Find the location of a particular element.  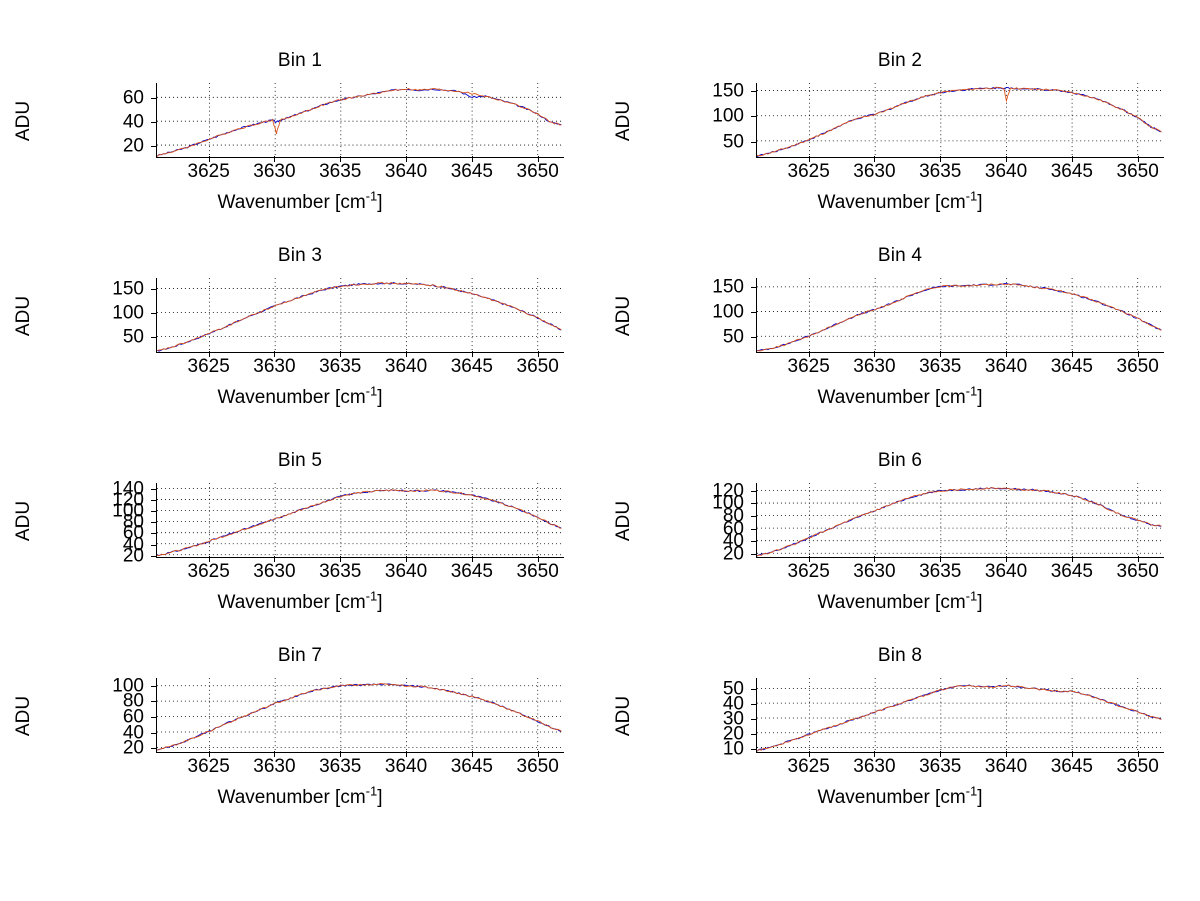

panel-title-2: Bin 2 is located at coordinates (900, 60).